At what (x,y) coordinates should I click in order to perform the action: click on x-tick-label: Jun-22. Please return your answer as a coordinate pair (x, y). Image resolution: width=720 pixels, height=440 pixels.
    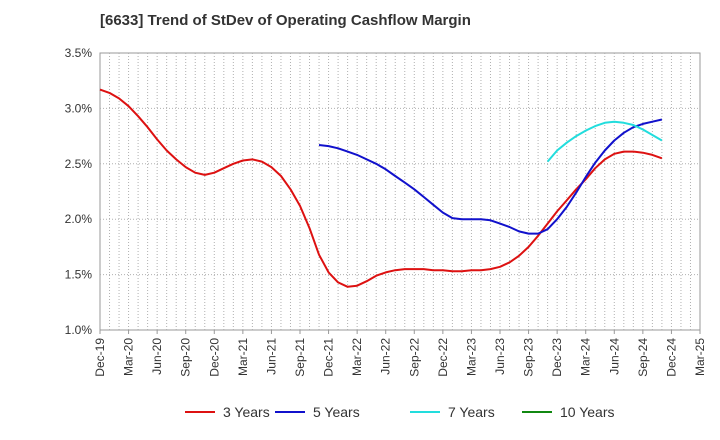
    Looking at the image, I should click on (386, 356).